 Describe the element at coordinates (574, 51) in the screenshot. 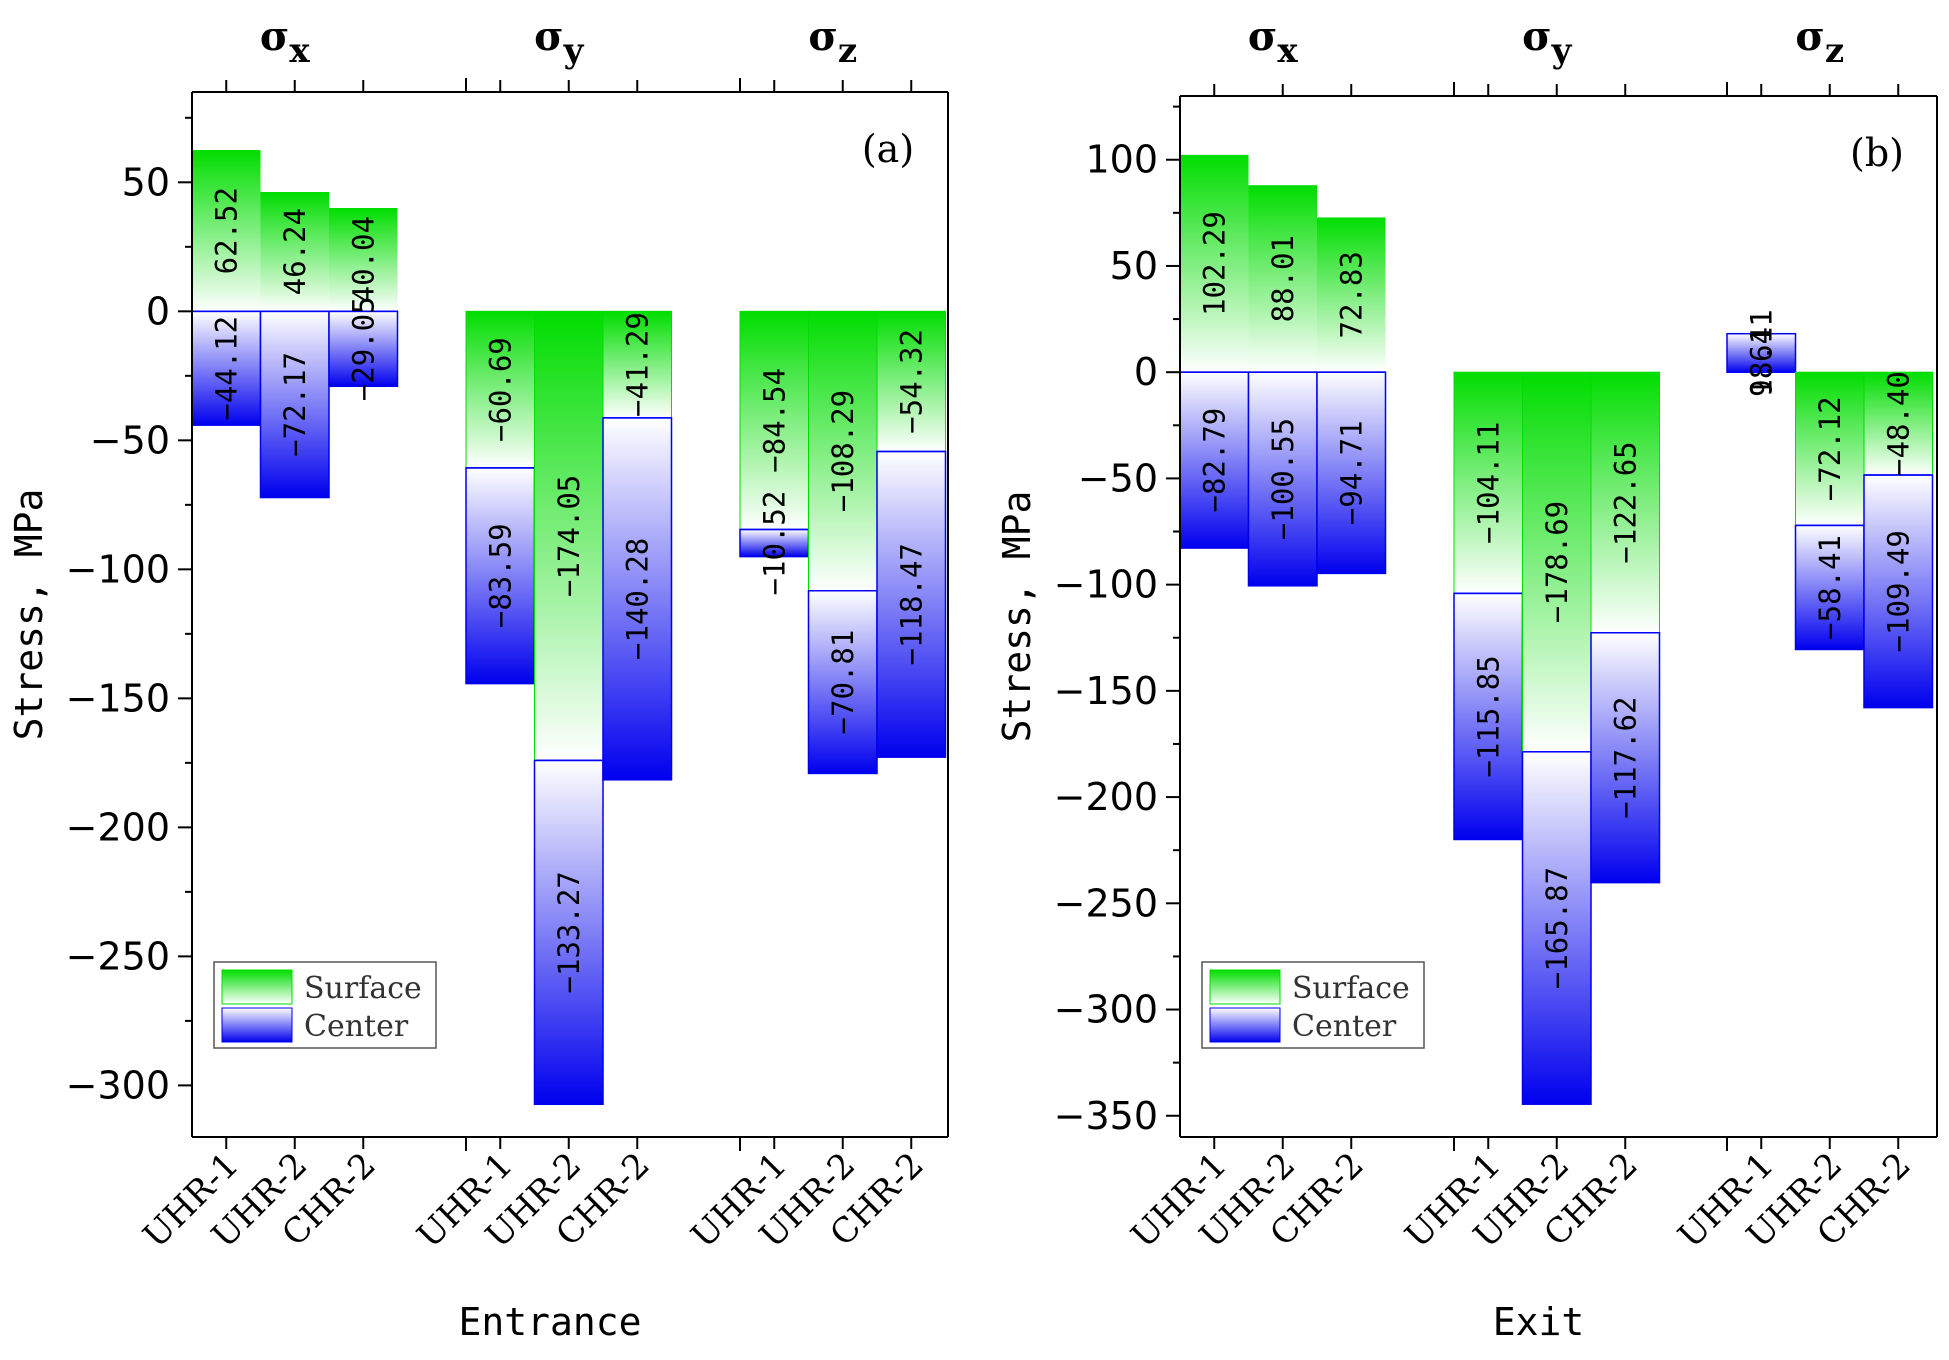

I see `group-subscript: y` at that location.